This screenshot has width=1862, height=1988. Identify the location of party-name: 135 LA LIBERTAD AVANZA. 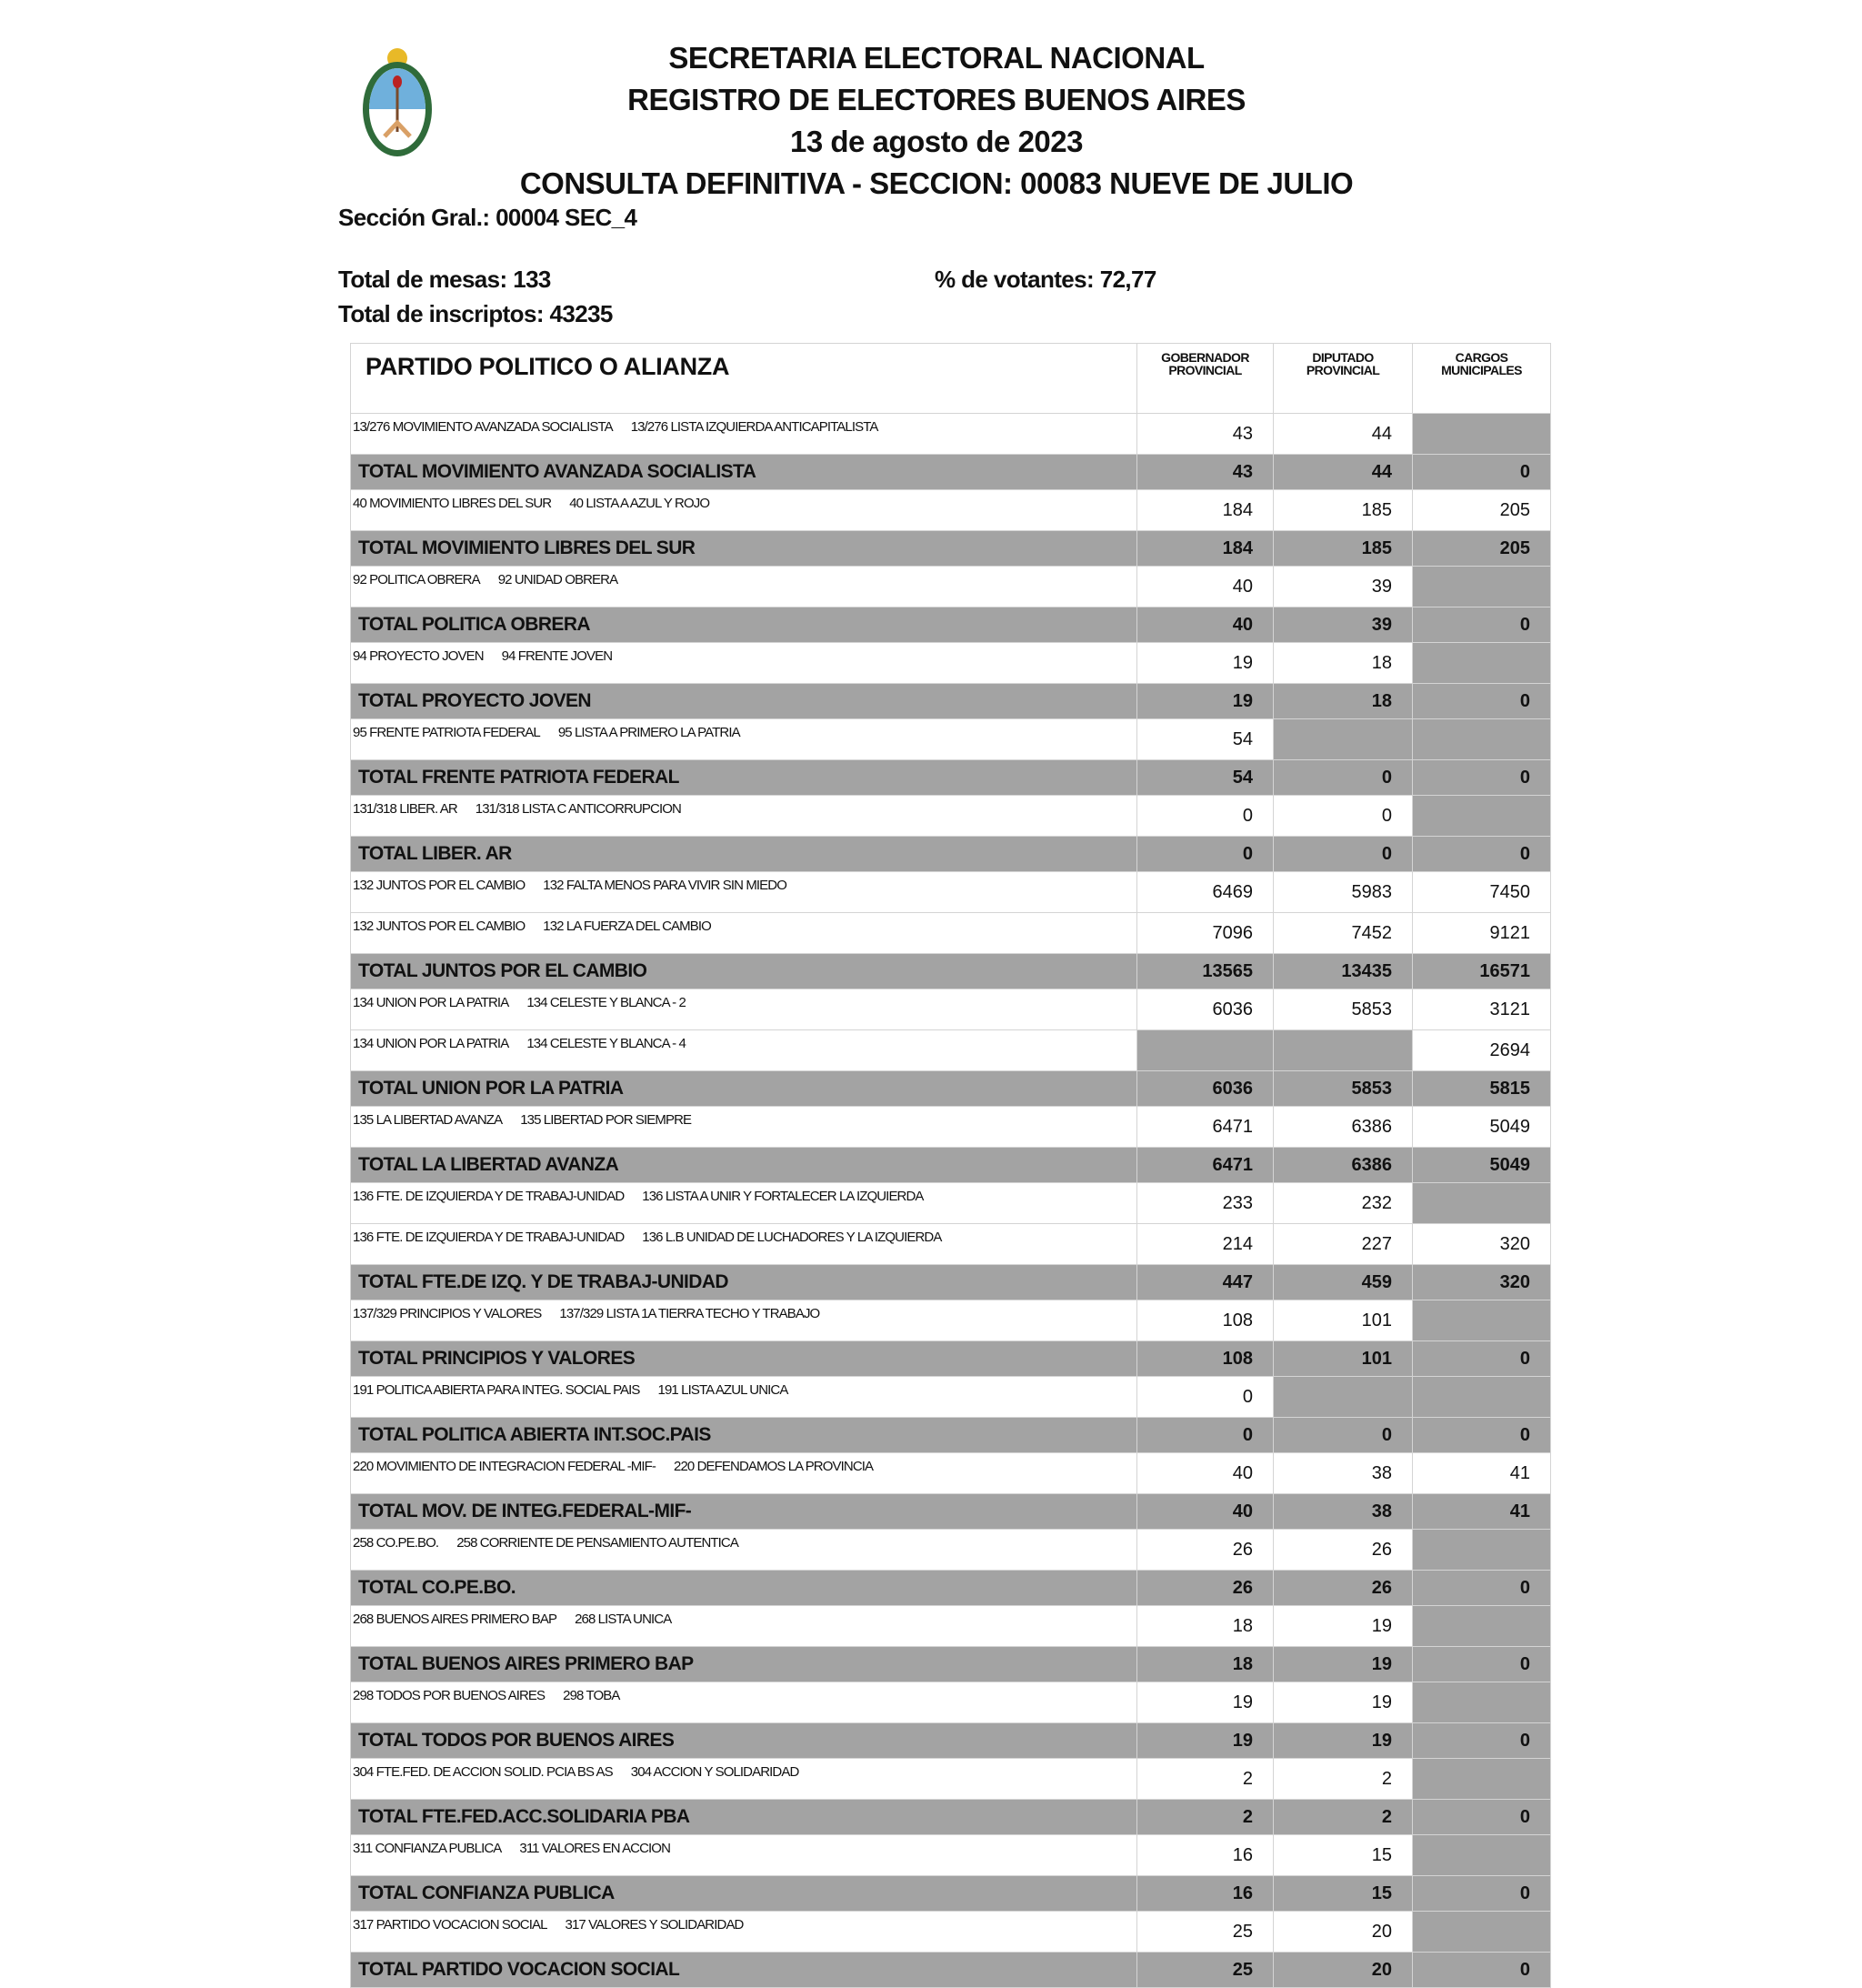
(428, 1120).